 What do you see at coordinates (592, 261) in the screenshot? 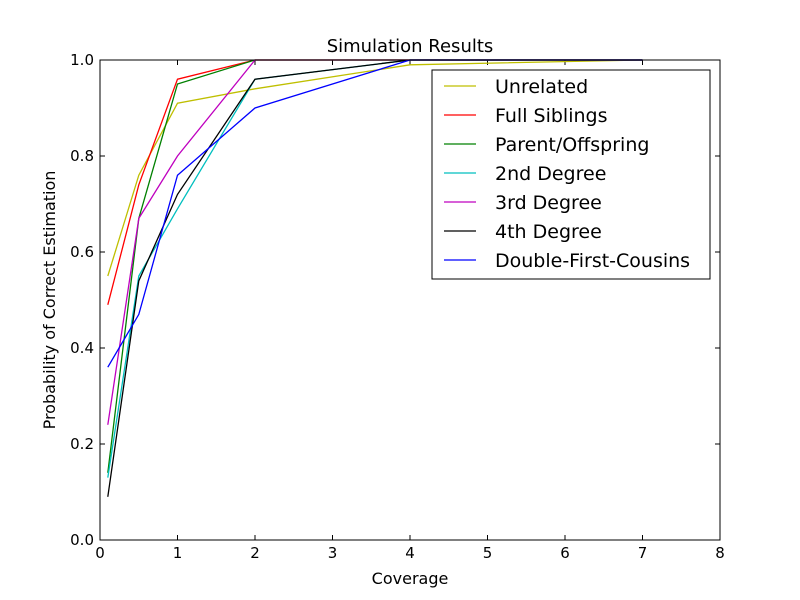
I see `legend-label: Double-First-Cousins` at bounding box center [592, 261].